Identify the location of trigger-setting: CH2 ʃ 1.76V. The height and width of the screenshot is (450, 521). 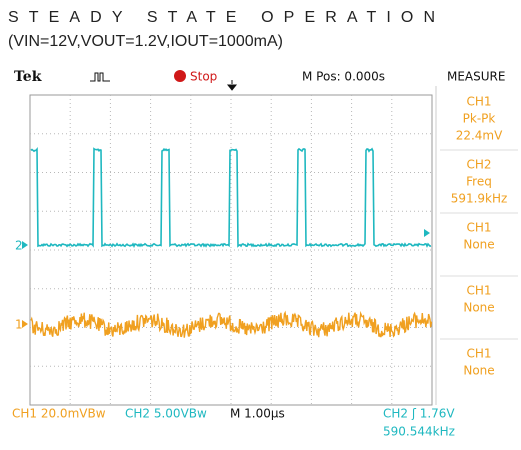
(419, 414).